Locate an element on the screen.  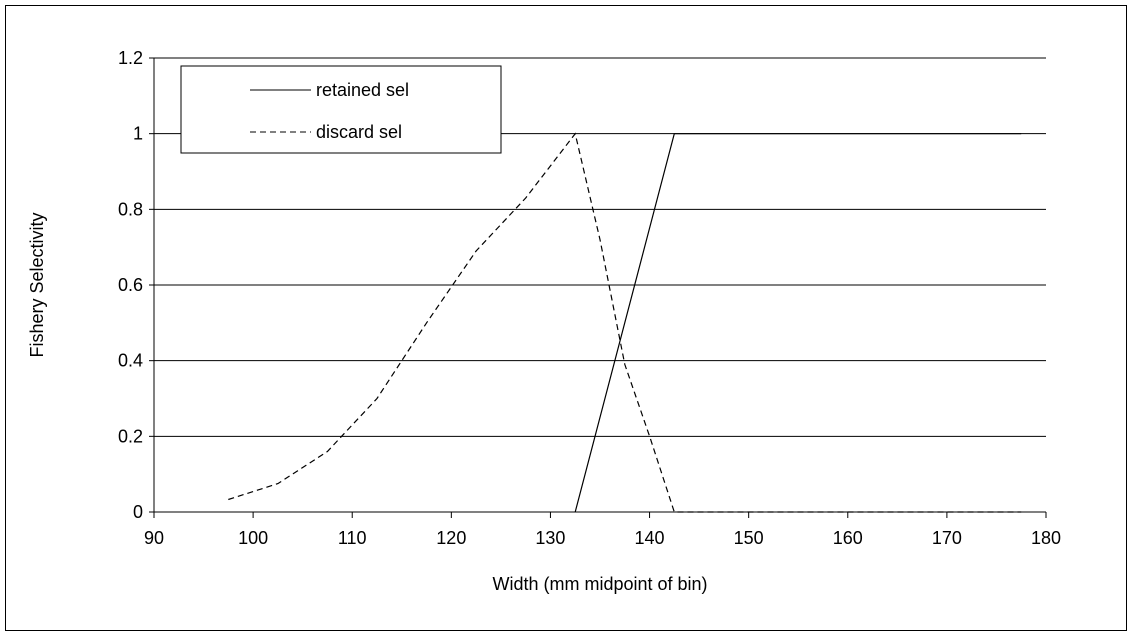
x-tick-label: 110 is located at coordinates (352, 538).